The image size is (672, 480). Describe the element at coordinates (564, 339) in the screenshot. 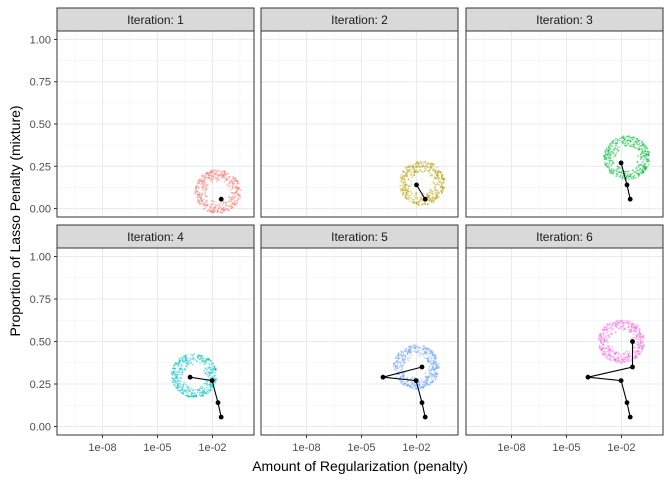

I see `facet-panel: Iteration: 61e-08 1e-05 1e-02` at that location.